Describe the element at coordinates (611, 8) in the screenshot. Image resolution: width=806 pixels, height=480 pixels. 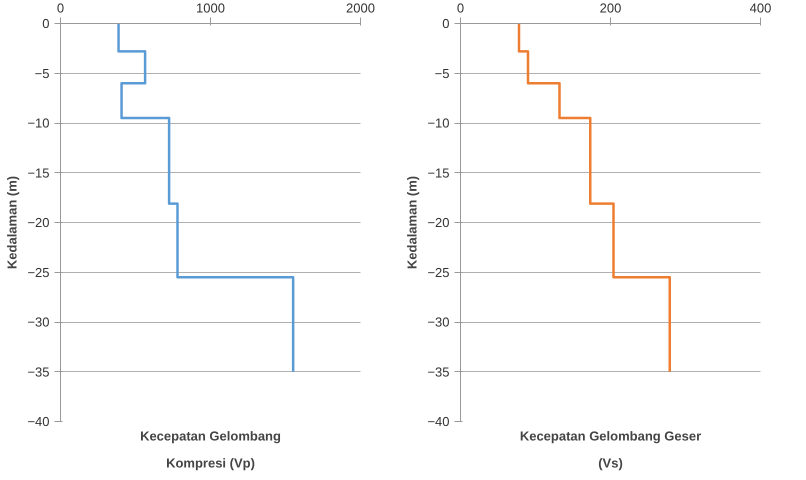
I see `x-tick-label: 200` at that location.